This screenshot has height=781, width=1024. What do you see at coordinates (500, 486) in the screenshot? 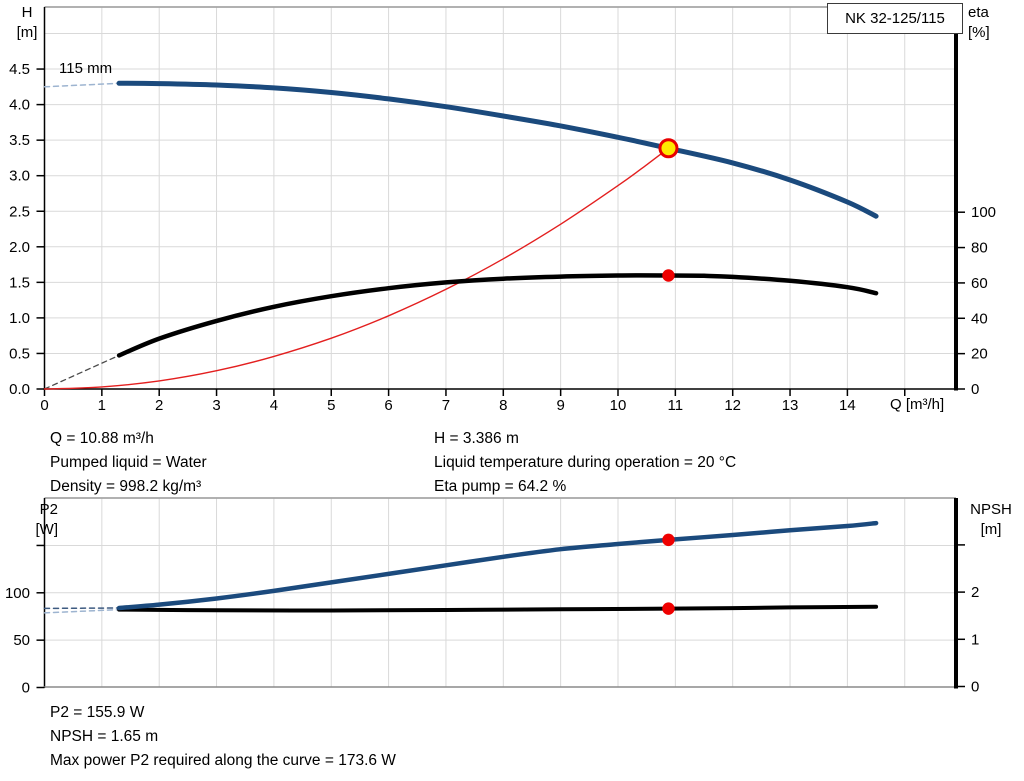
I see `result-line-eta: Eta pump = 64.2 %` at bounding box center [500, 486].